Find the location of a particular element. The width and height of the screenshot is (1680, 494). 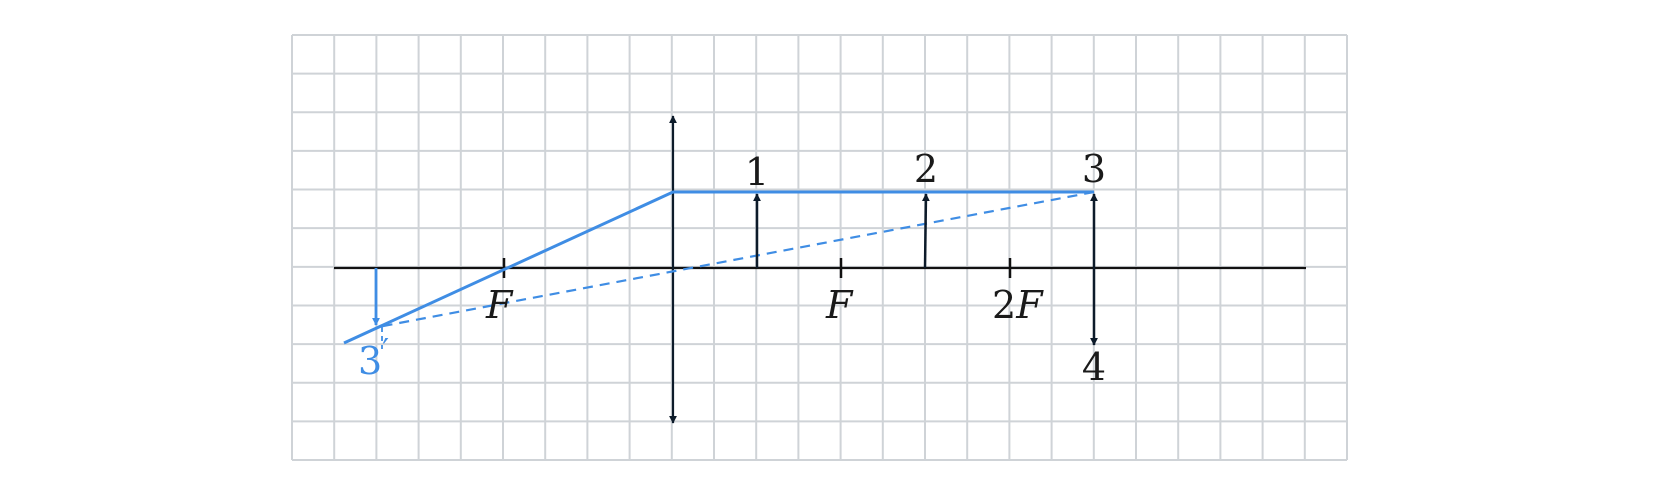

image-3-number: 3 is located at coordinates (370, 361).